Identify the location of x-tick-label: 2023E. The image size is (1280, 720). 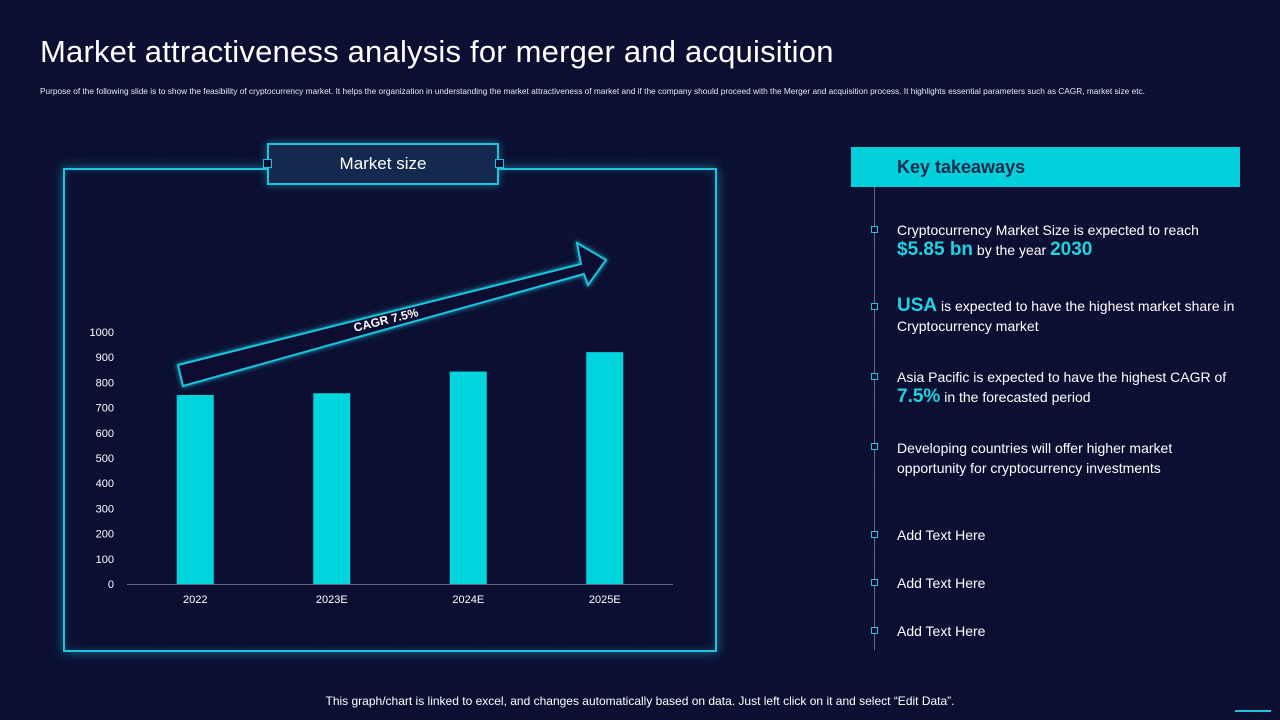
(332, 600).